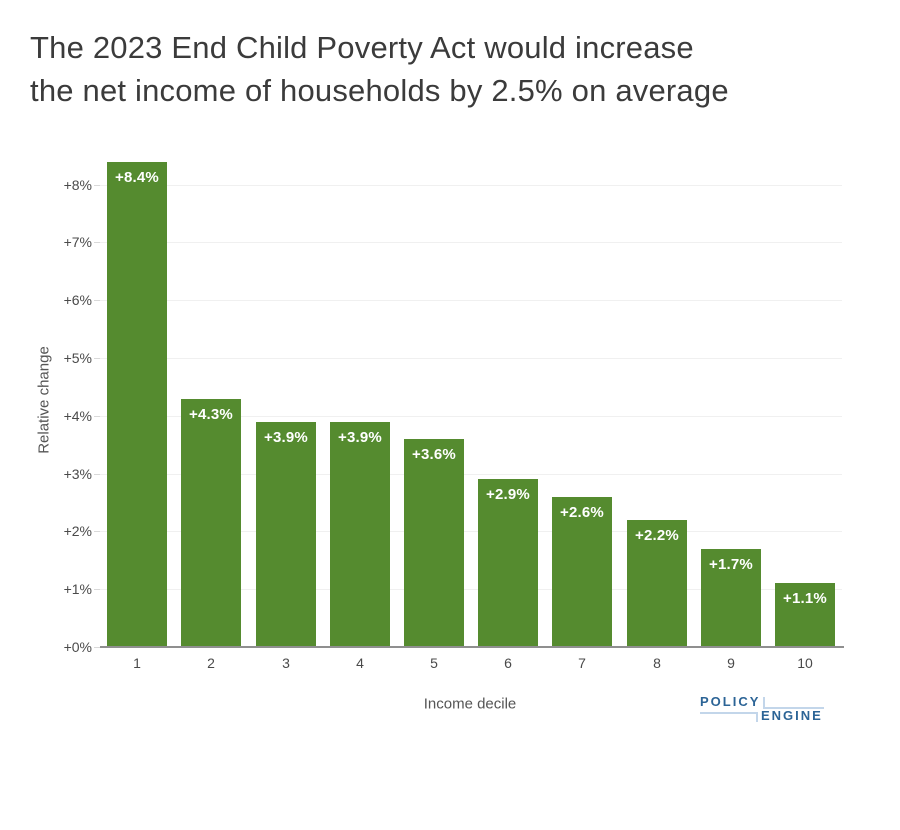 The image size is (900, 830). Describe the element at coordinates (360, 663) in the screenshot. I see `x-tick-label: 4` at that location.